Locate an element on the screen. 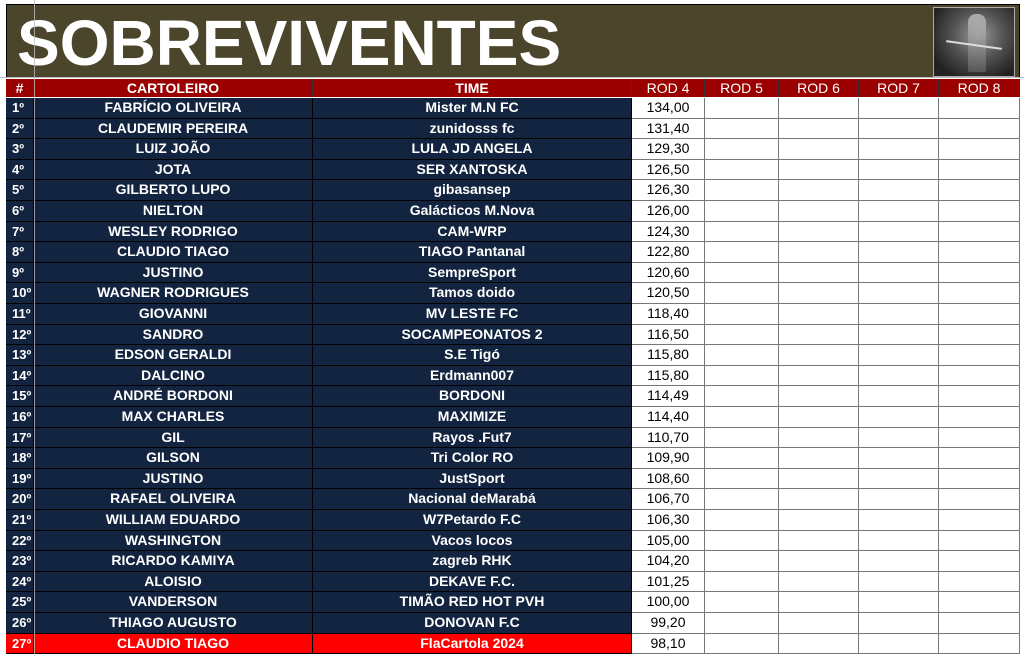 The height and width of the screenshot is (656, 1024). rod-4-cell: 104,20 is located at coordinates (668, 561).